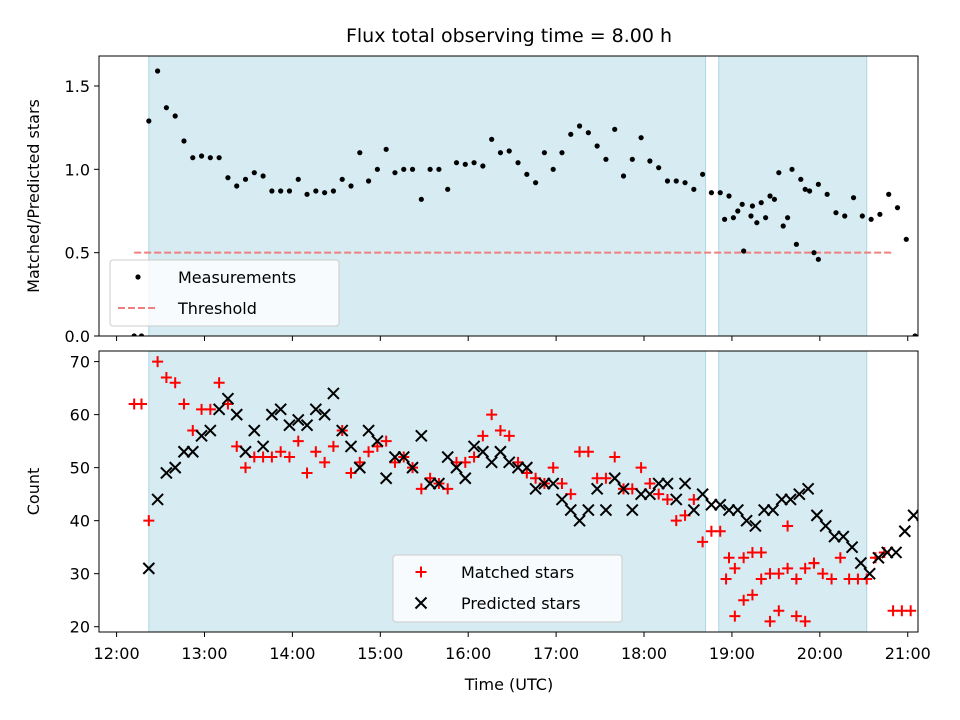 The height and width of the screenshot is (720, 960). What do you see at coordinates (80, 627) in the screenshot?
I see `y-tick-label: 20` at bounding box center [80, 627].